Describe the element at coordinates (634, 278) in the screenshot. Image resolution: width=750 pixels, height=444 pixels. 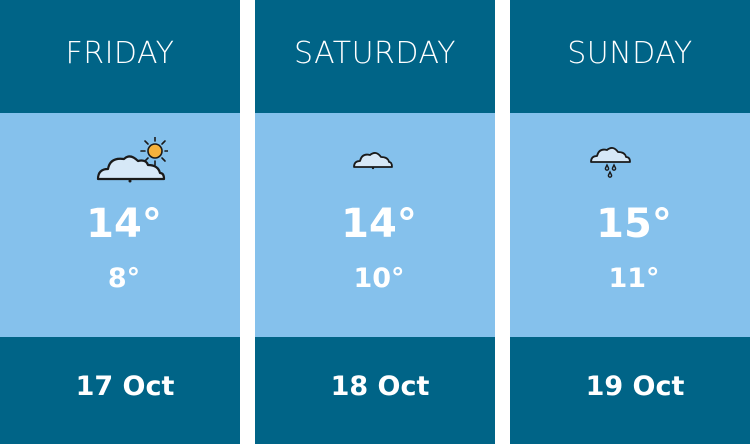
I see `low-temperature: 11°` at that location.